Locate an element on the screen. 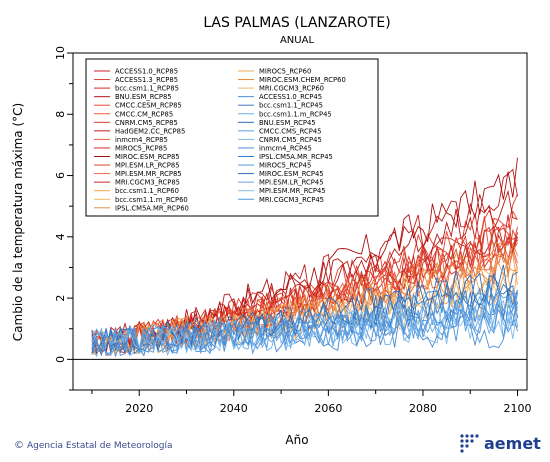 The height and width of the screenshot is (462, 550). legend-label: MPI.ESM.MR_RCP45 is located at coordinates (292, 191).